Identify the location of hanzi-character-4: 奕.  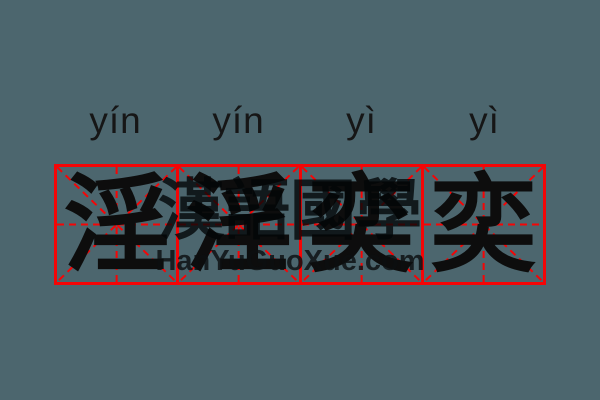
(483, 224).